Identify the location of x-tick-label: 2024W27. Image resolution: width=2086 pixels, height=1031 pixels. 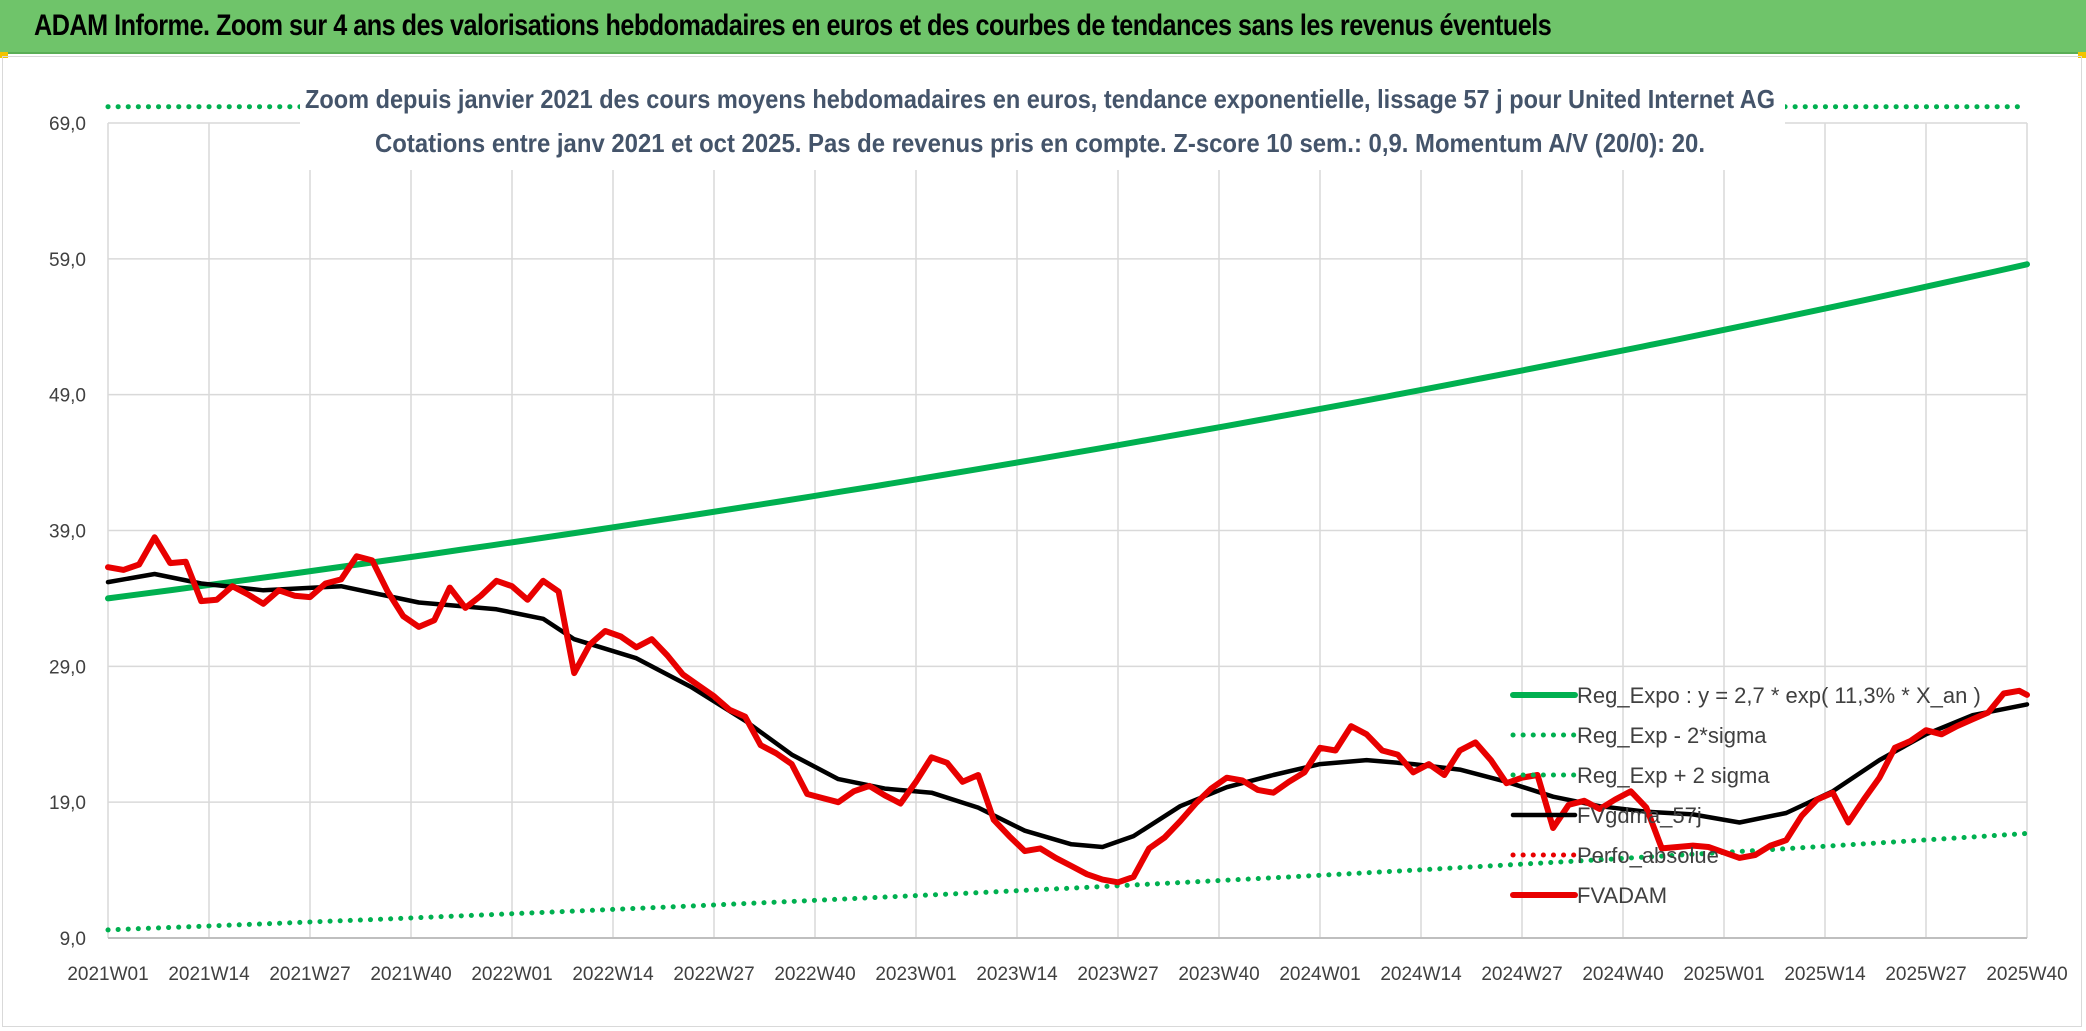
(1521, 974).